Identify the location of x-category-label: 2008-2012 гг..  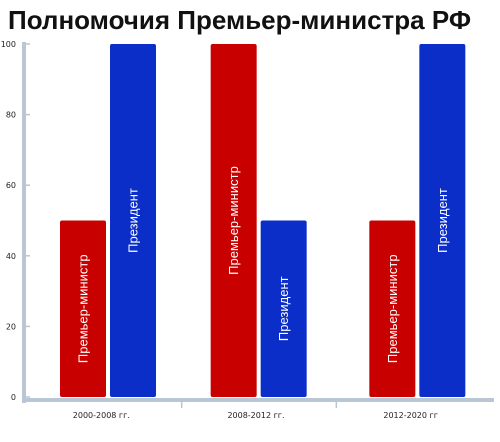
(255, 415).